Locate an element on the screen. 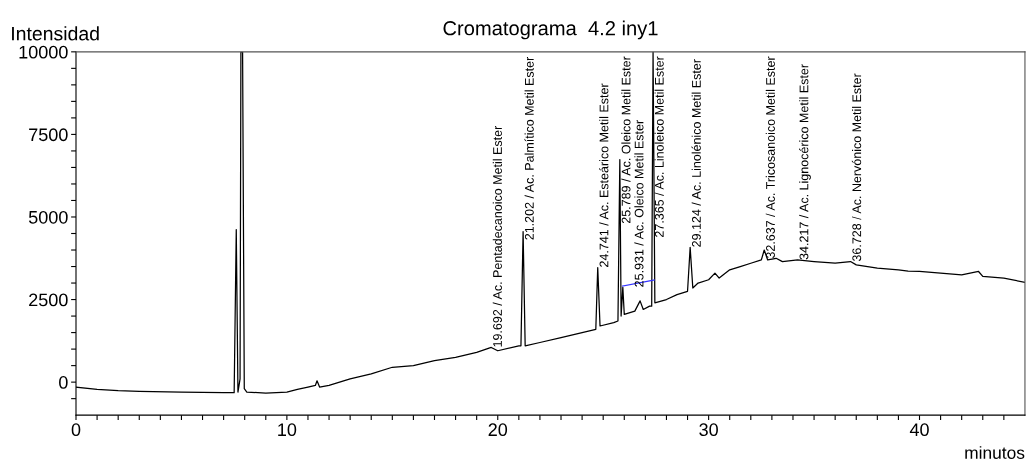  annotation: 29.124 / Ac. Linolénico Metil Ester is located at coordinates (696, 153).